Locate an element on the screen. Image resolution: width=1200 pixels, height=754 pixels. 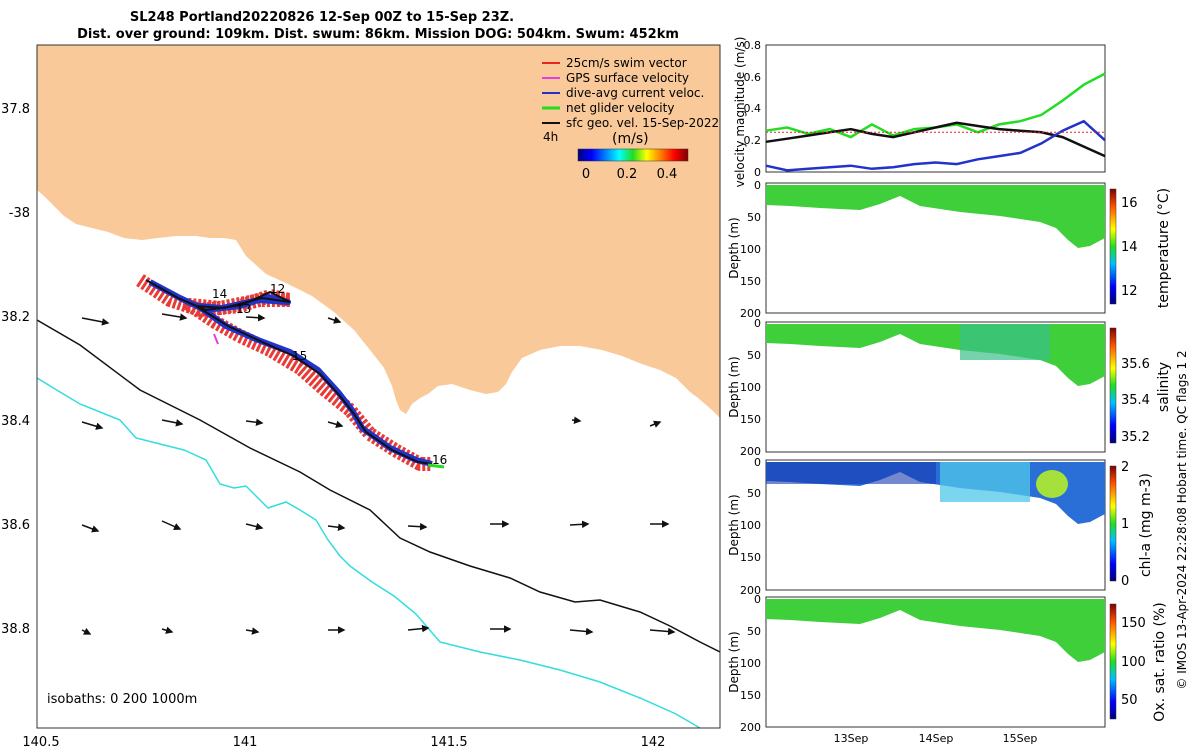
cbar-tick: 150 is located at coordinates (1133, 623).